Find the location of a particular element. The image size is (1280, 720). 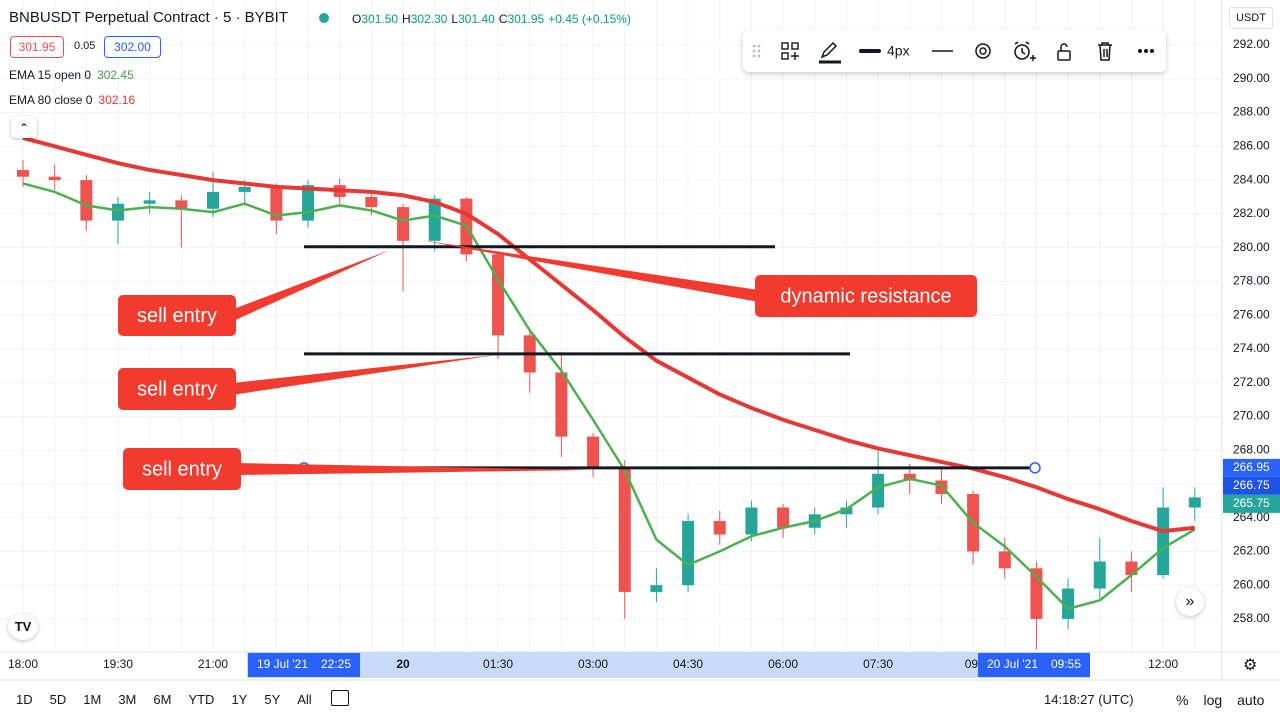

range-button: 5Y is located at coordinates (272, 699).